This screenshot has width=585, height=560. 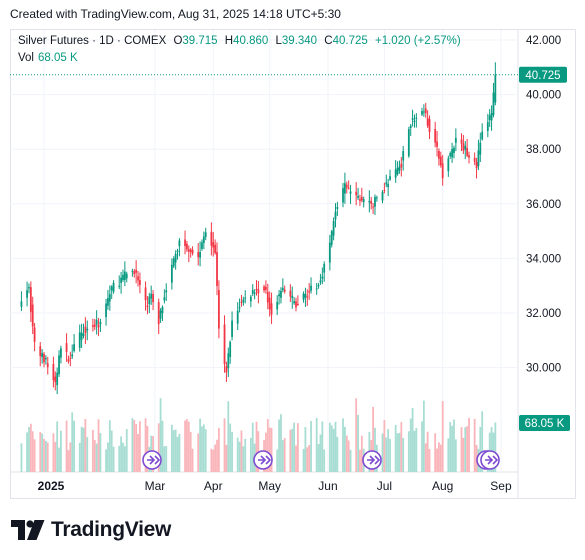 I want to click on close-label: C, so click(x=328, y=41).